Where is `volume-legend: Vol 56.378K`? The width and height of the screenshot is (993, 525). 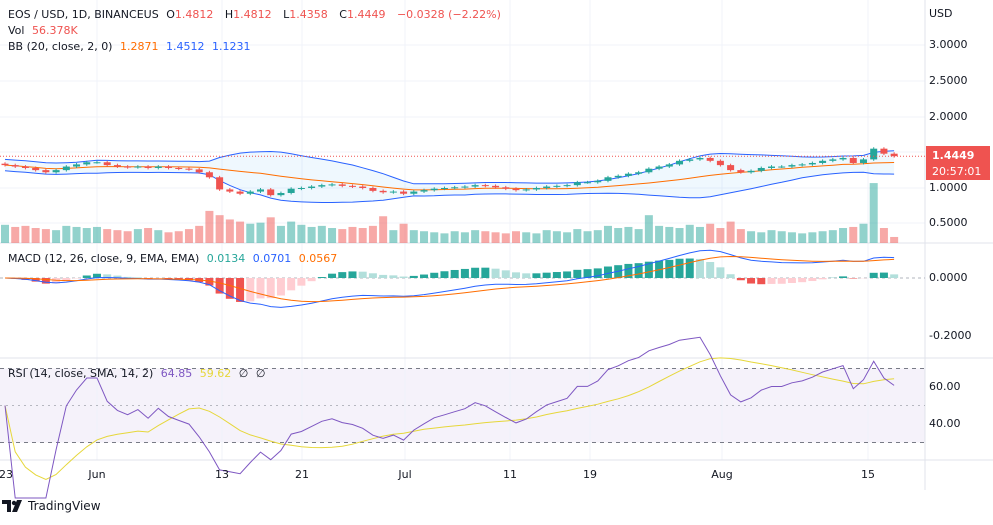
volume-legend: Vol 56.378K is located at coordinates (45, 30).